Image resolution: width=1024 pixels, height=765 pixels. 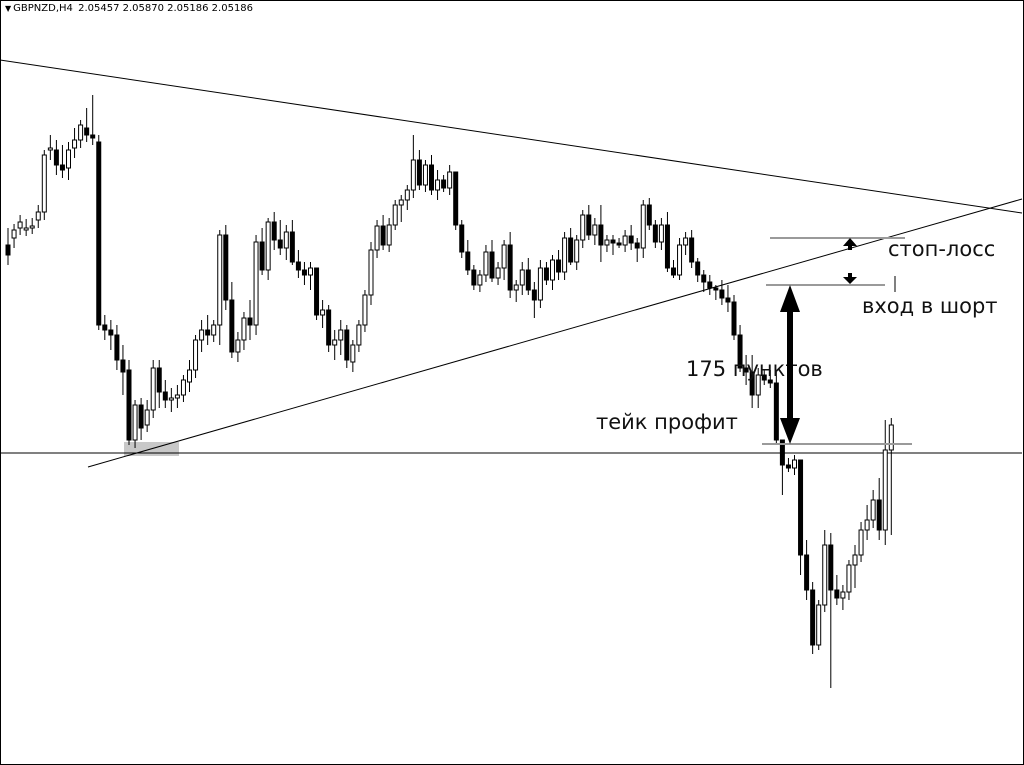 I want to click on take-profit-label: тейк профит, so click(x=667, y=422).